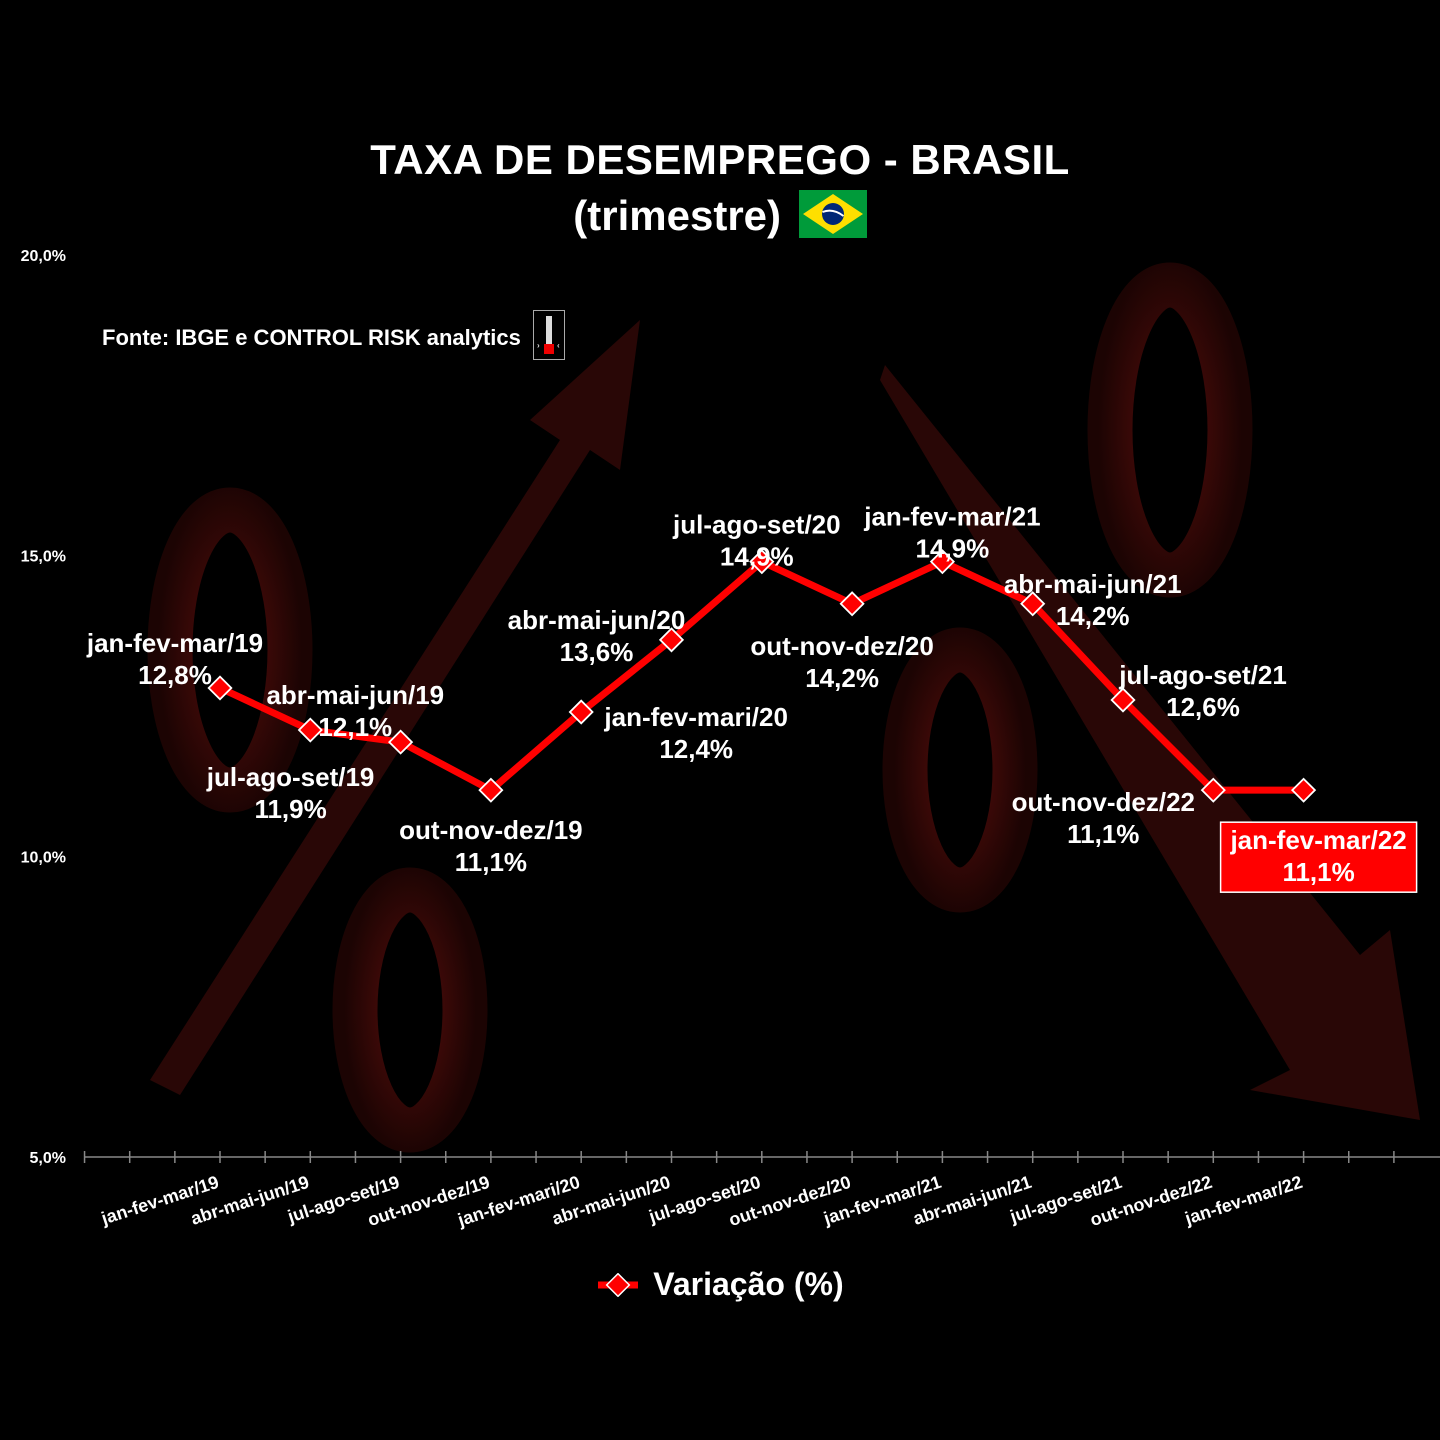  What do you see at coordinates (1103, 802) in the screenshot?
I see `data-label-category: out-nov-dez/22` at bounding box center [1103, 802].